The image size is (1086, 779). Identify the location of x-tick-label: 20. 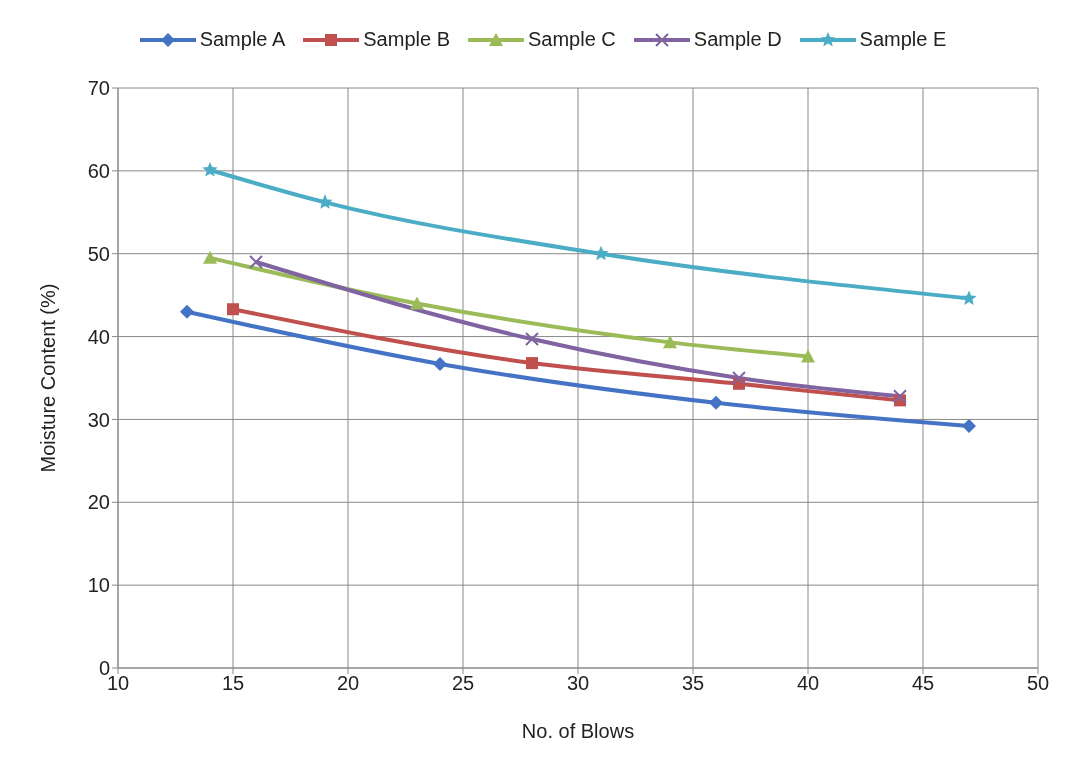
(348, 683).